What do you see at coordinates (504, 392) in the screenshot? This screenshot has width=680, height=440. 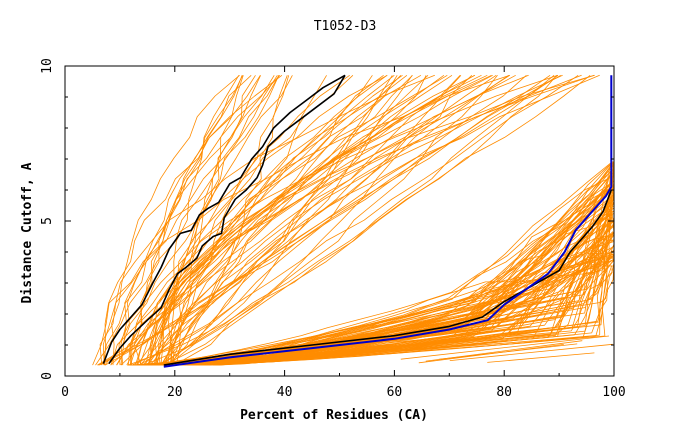 I see `x-tick-label: 80` at bounding box center [504, 392].